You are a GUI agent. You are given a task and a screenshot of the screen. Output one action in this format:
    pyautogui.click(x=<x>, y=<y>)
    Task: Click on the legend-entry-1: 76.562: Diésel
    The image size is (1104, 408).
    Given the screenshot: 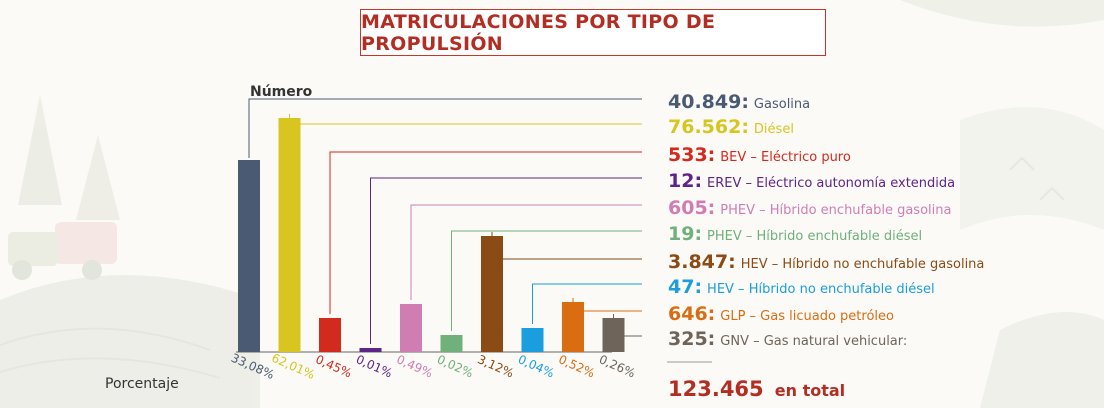 What is the action you would take?
    pyautogui.click(x=731, y=127)
    